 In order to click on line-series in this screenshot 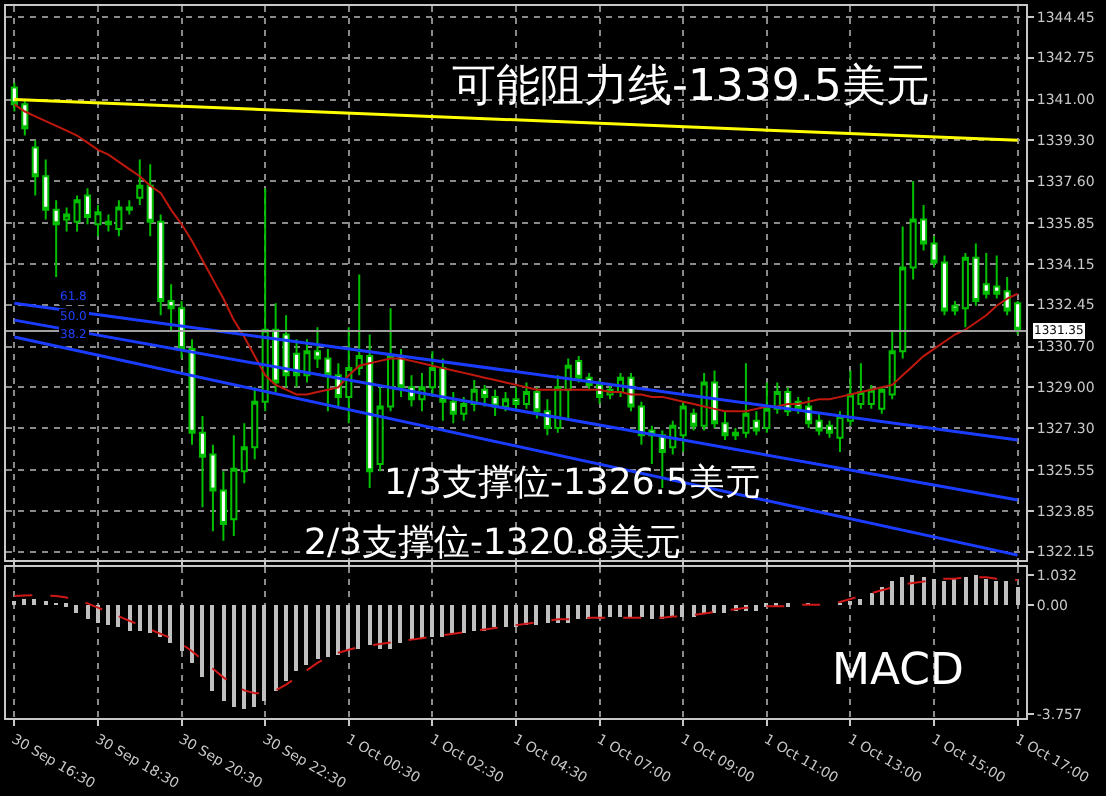, I will do `click(516, 635)`.